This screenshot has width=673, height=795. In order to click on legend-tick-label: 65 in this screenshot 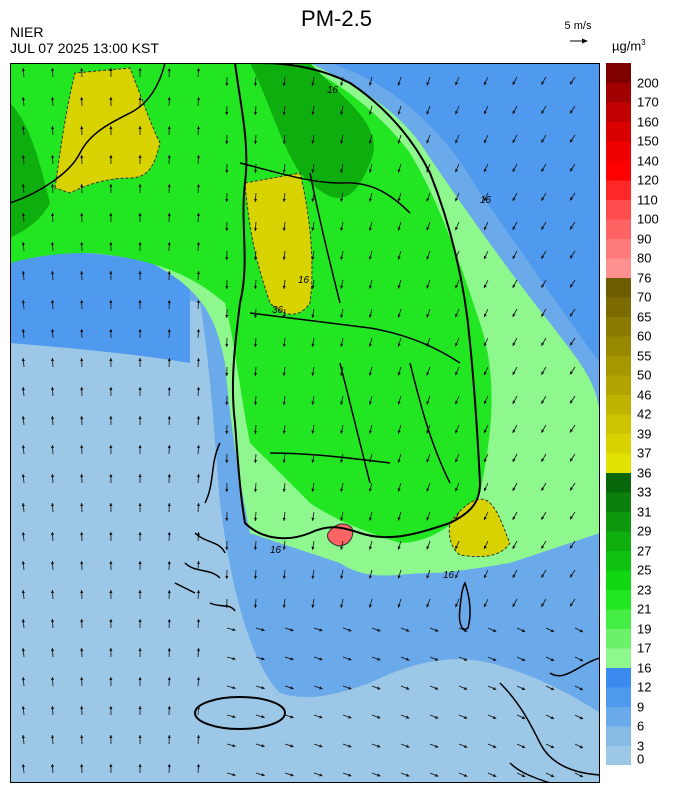, I will do `click(644, 316)`.